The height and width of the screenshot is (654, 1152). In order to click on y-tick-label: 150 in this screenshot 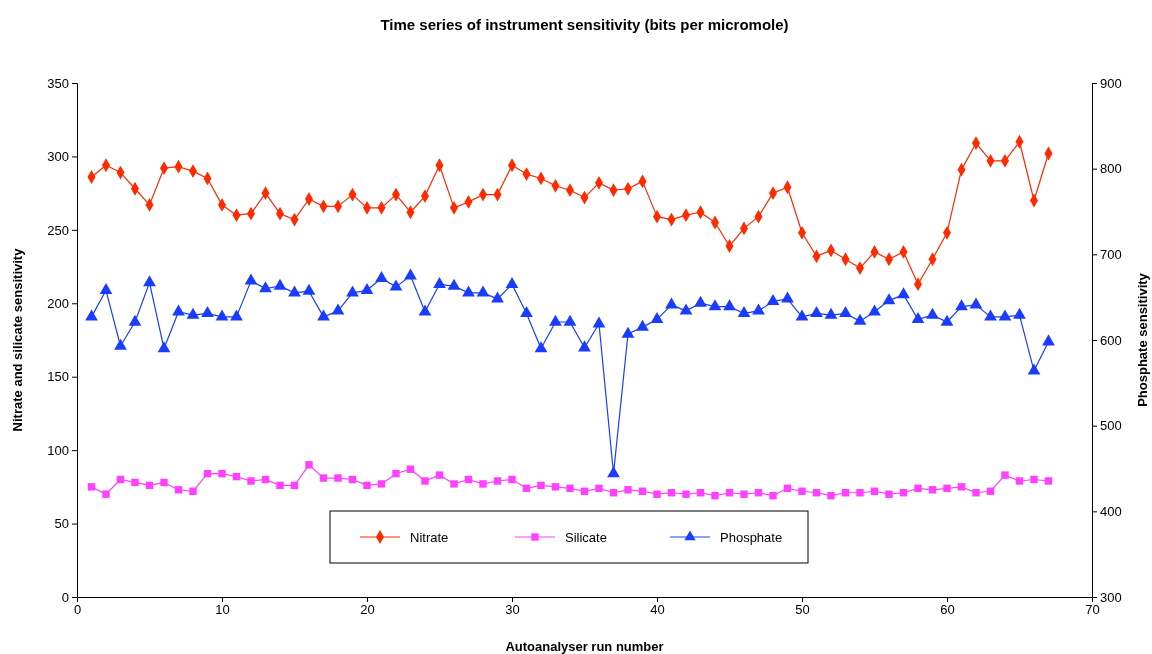, I will do `click(58, 377)`.